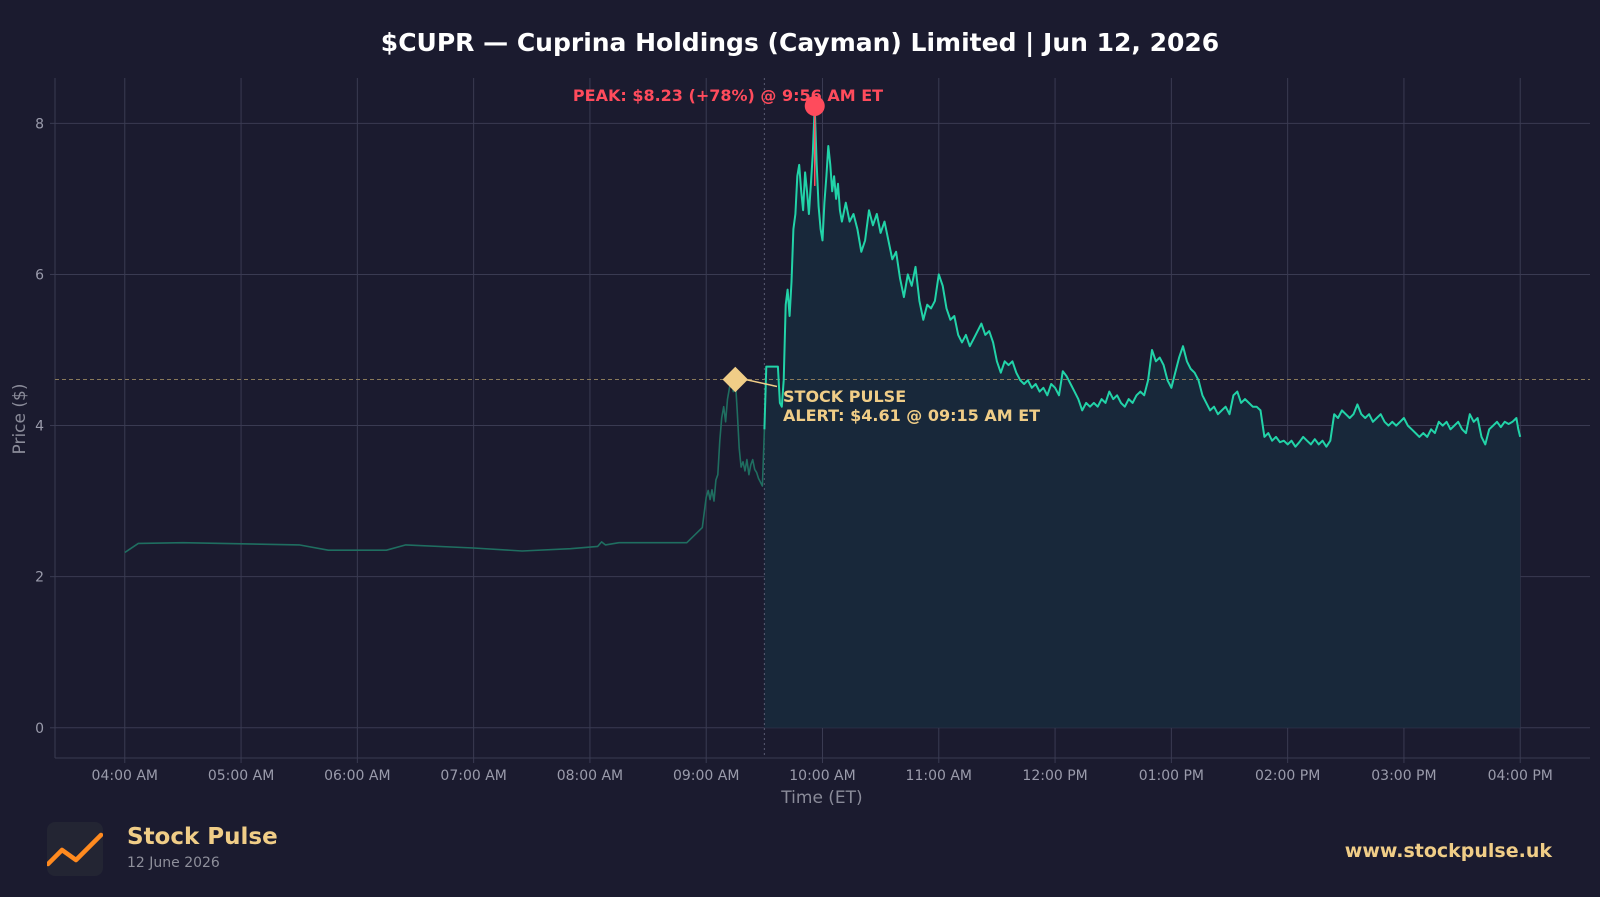 This screenshot has height=897, width=1600. I want to click on x-tick-label: 07:00 AM, so click(473, 776).